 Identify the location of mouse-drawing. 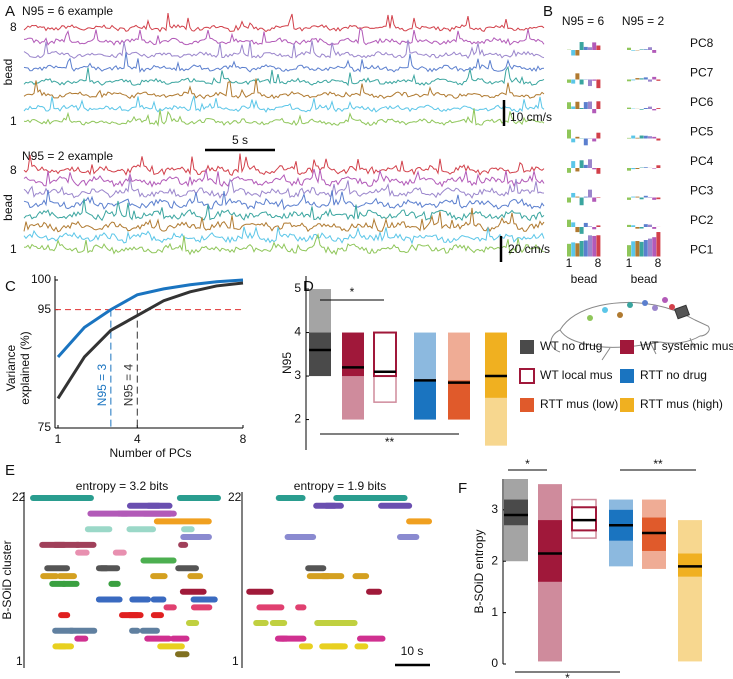
(630, 329).